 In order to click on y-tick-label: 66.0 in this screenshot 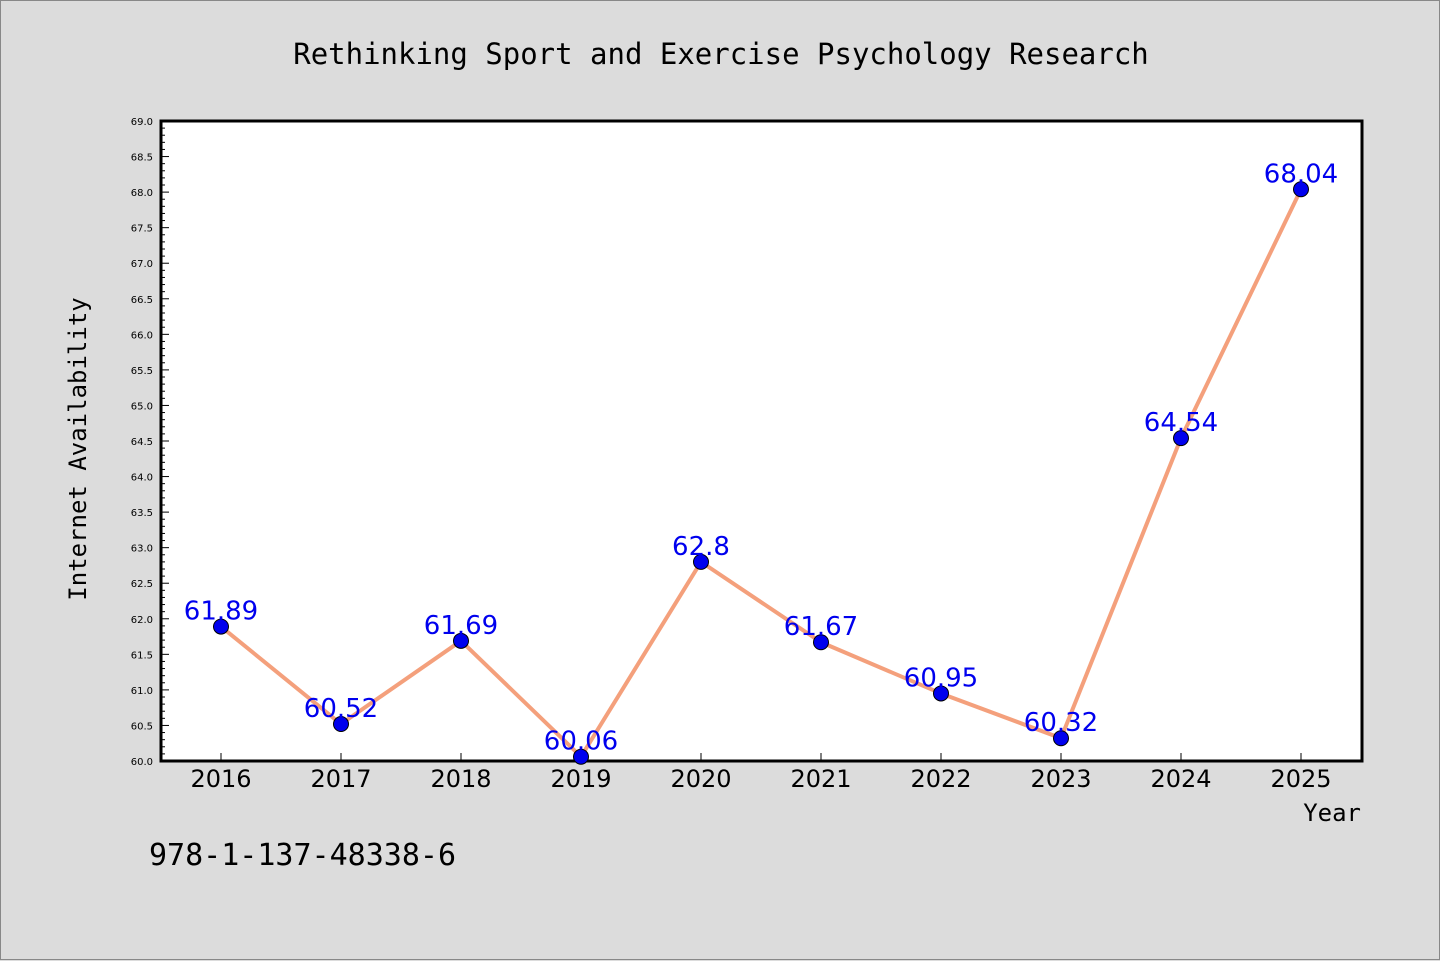, I will do `click(142, 335)`.